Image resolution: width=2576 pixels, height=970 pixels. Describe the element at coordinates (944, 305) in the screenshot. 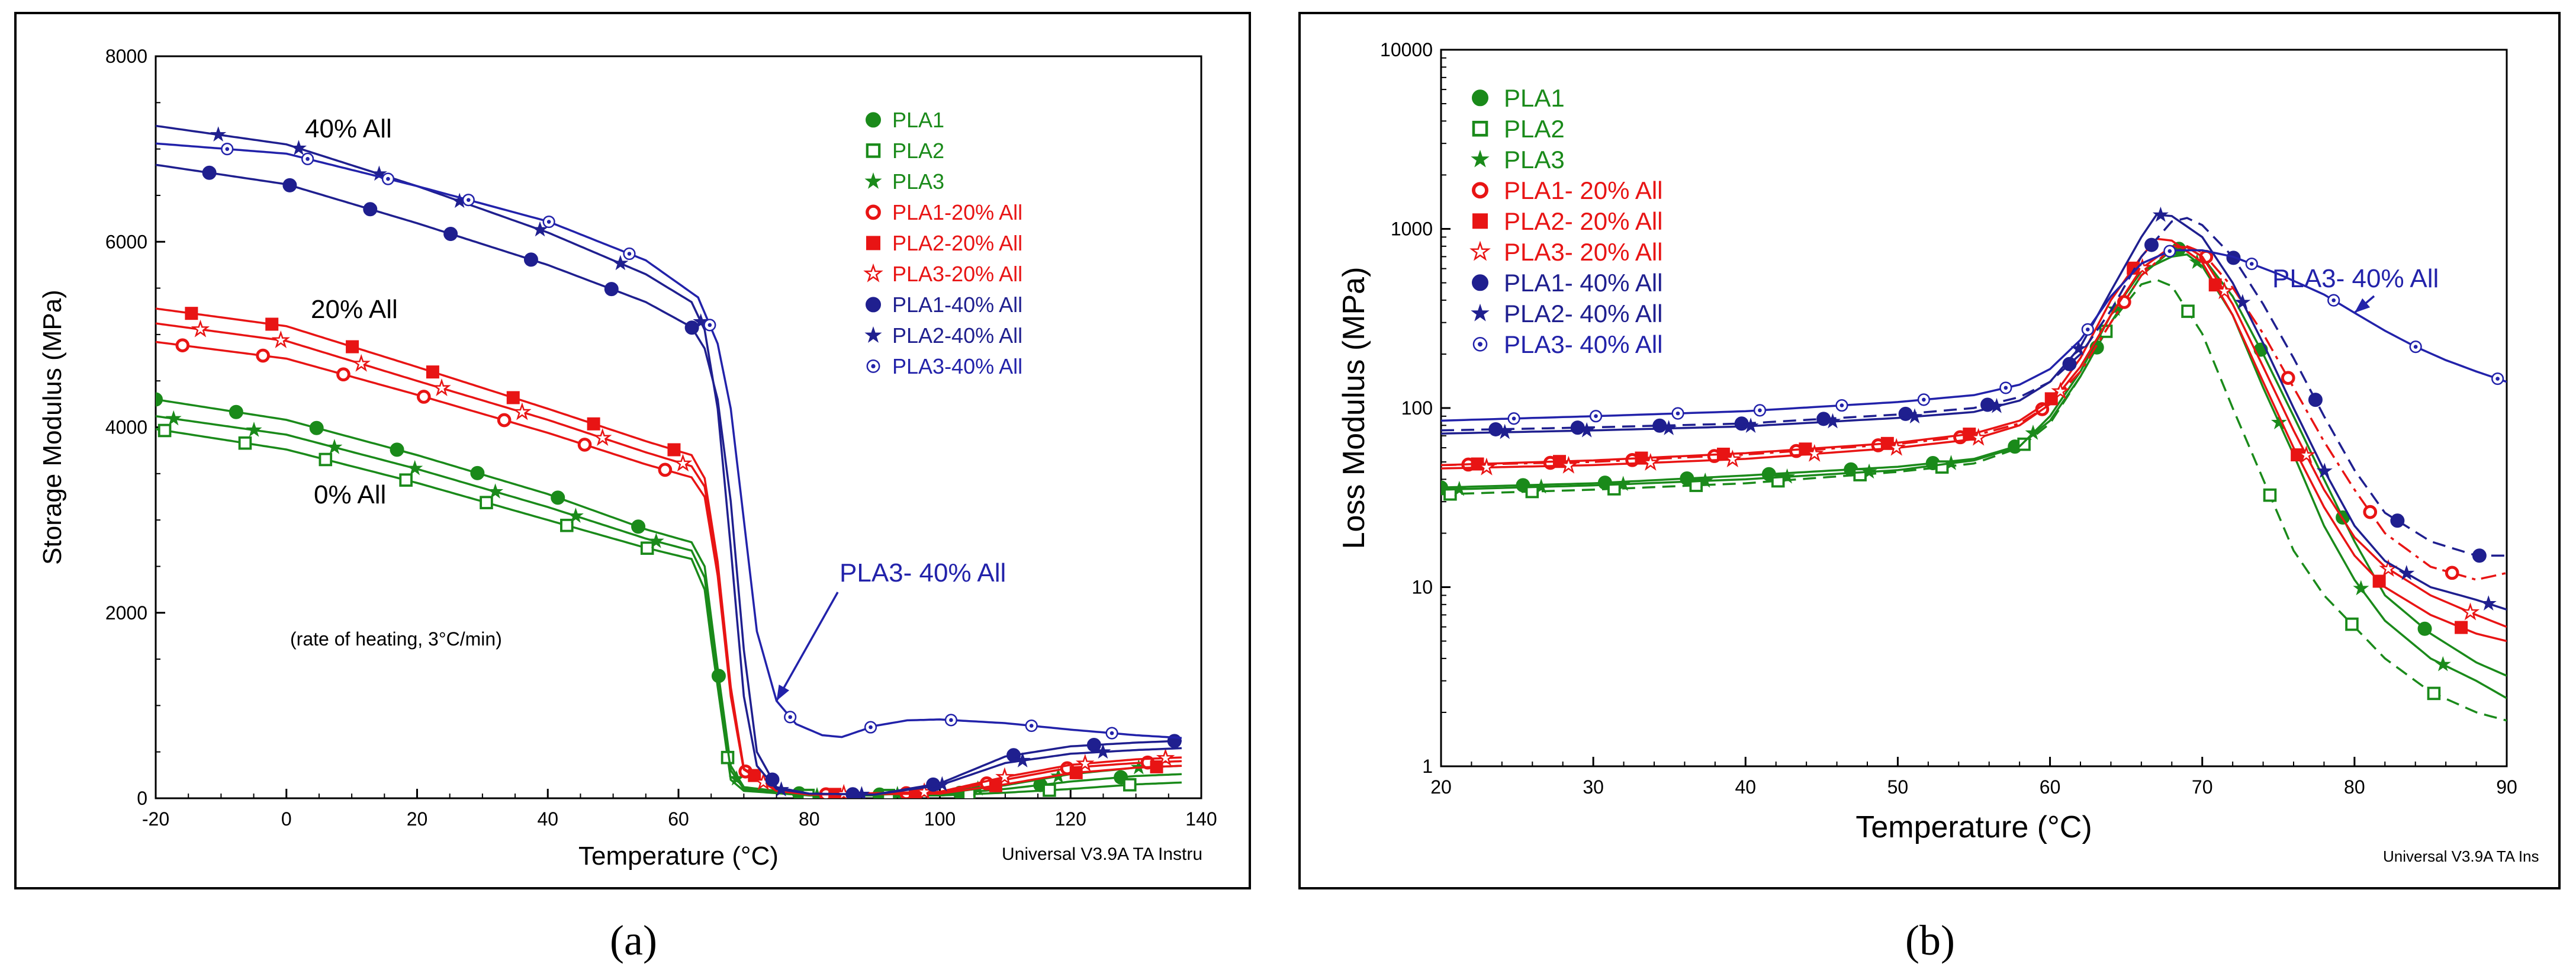

I see `legend-entry-pla1-40-all: PLA1-40% All` at that location.